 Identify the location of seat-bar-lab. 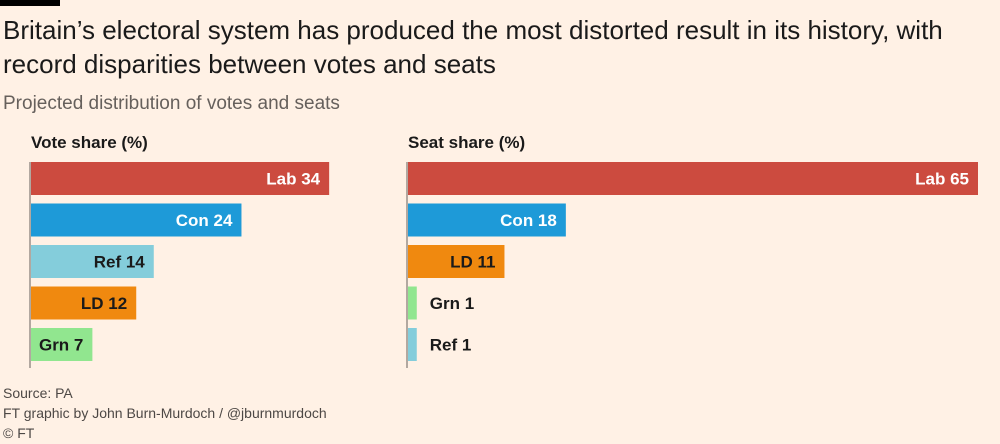
(693, 178).